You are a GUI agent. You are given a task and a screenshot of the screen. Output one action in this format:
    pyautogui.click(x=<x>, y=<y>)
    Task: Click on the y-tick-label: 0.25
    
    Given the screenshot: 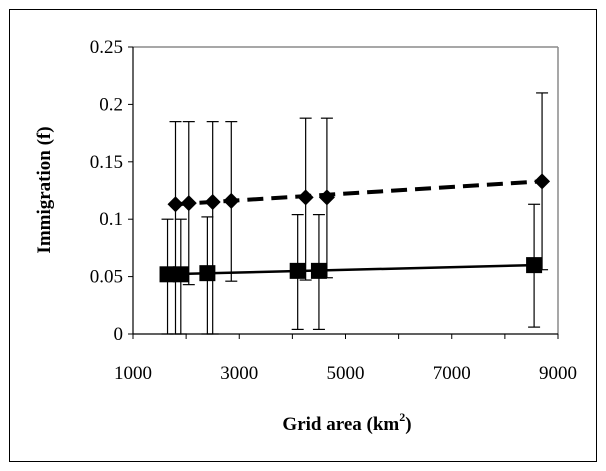 What is the action you would take?
    pyautogui.click(x=106, y=47)
    